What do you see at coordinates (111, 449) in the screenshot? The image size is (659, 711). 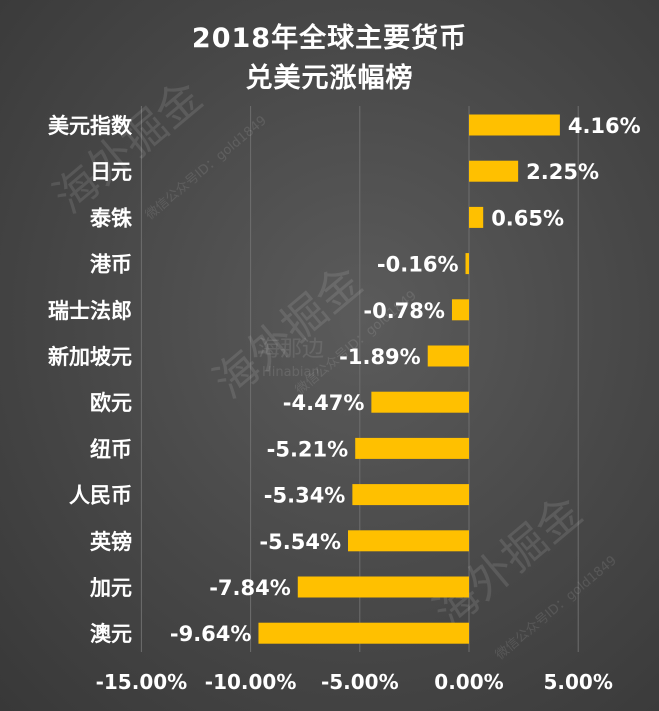 I see `category-label-7: 纽币` at bounding box center [111, 449].